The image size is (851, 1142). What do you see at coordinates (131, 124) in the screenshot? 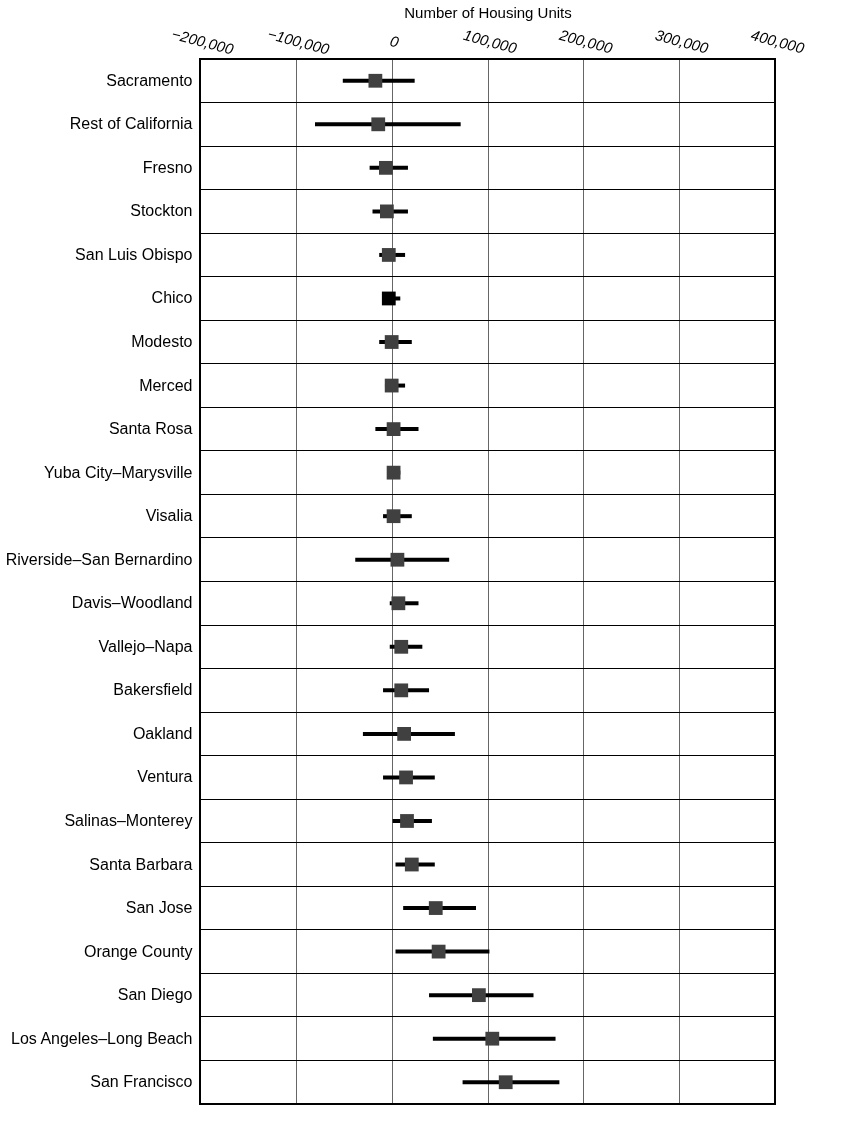
I see `y-tick-label: Rest of California` at bounding box center [131, 124].